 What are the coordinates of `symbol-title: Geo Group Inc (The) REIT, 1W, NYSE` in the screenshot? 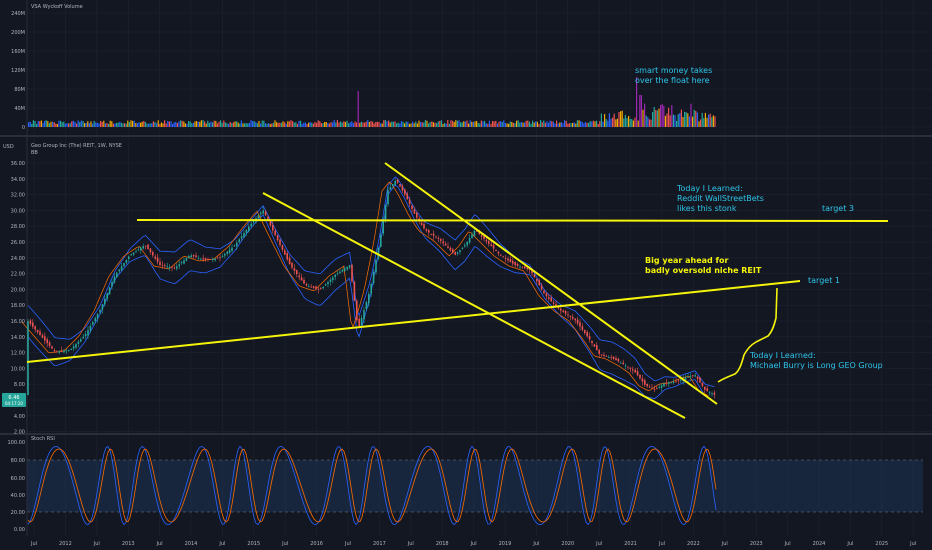 It's located at (76, 146).